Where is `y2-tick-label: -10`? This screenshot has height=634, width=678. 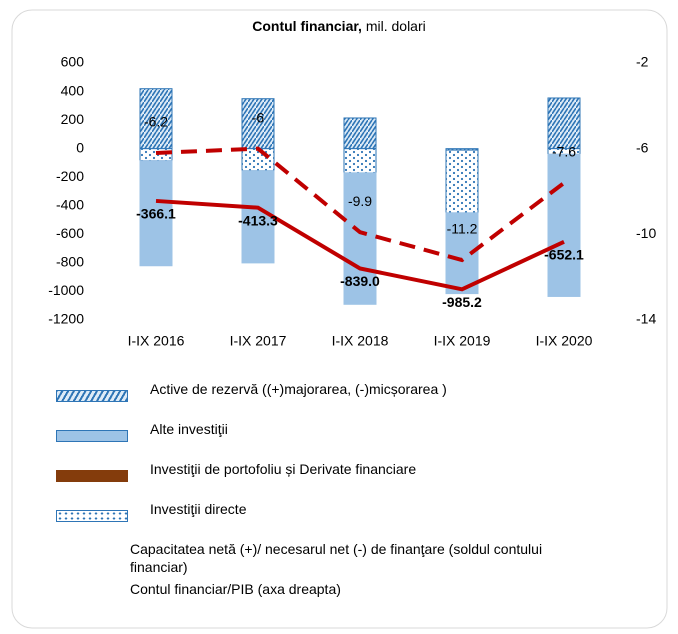
y2-tick-label: -10 is located at coordinates (646, 233).